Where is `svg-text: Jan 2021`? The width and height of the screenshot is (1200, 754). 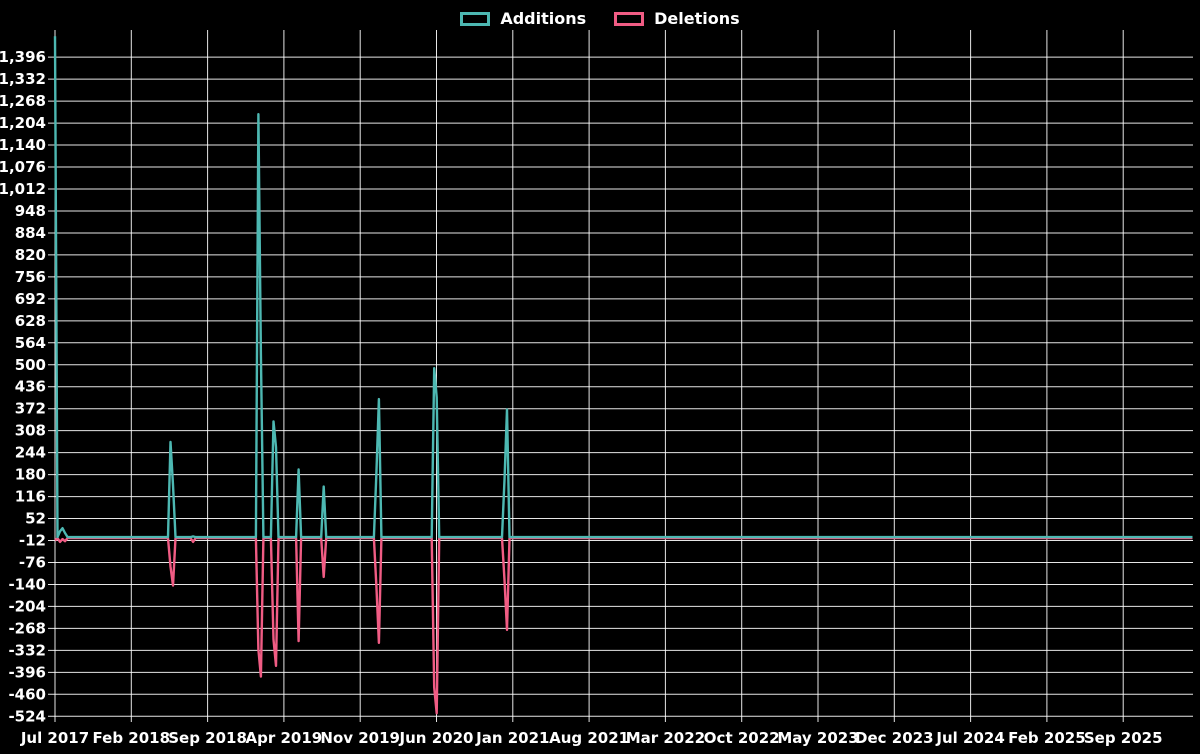 svg-text: Jan 2021 is located at coordinates (512, 738).